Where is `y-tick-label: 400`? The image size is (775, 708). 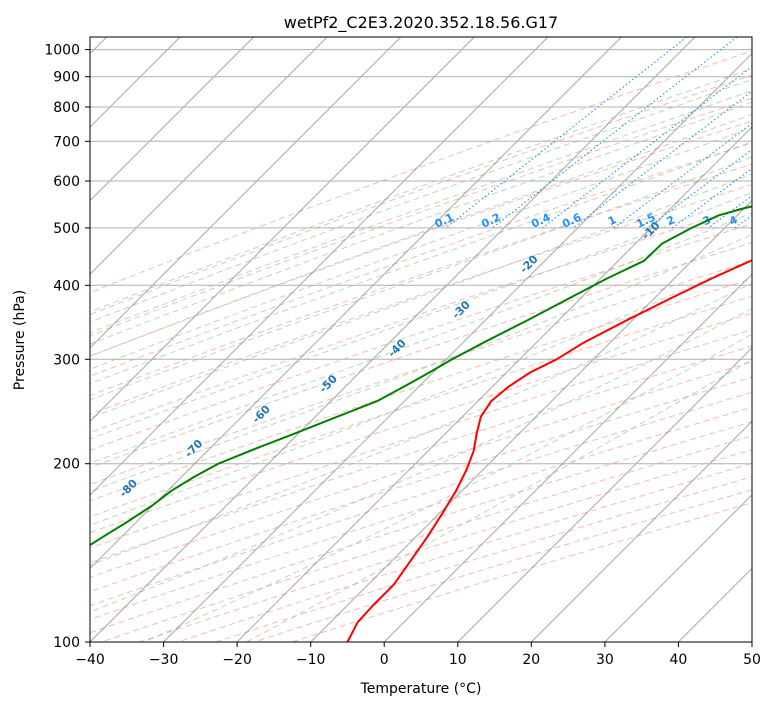
y-tick-label: 400 is located at coordinates (66, 286).